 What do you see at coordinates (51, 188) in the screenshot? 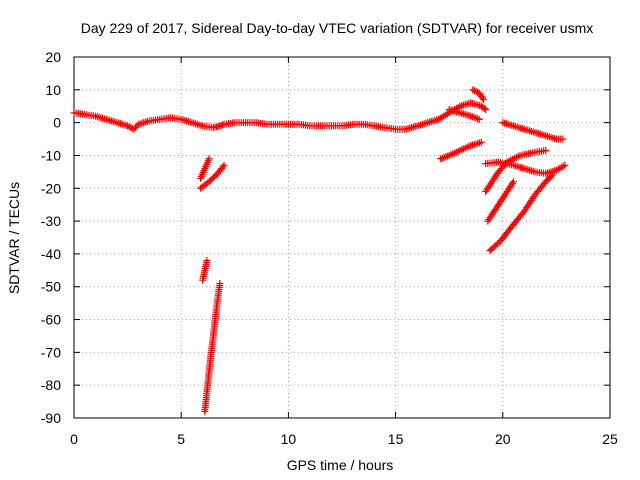
I see `y-tick-label: -20` at bounding box center [51, 188].